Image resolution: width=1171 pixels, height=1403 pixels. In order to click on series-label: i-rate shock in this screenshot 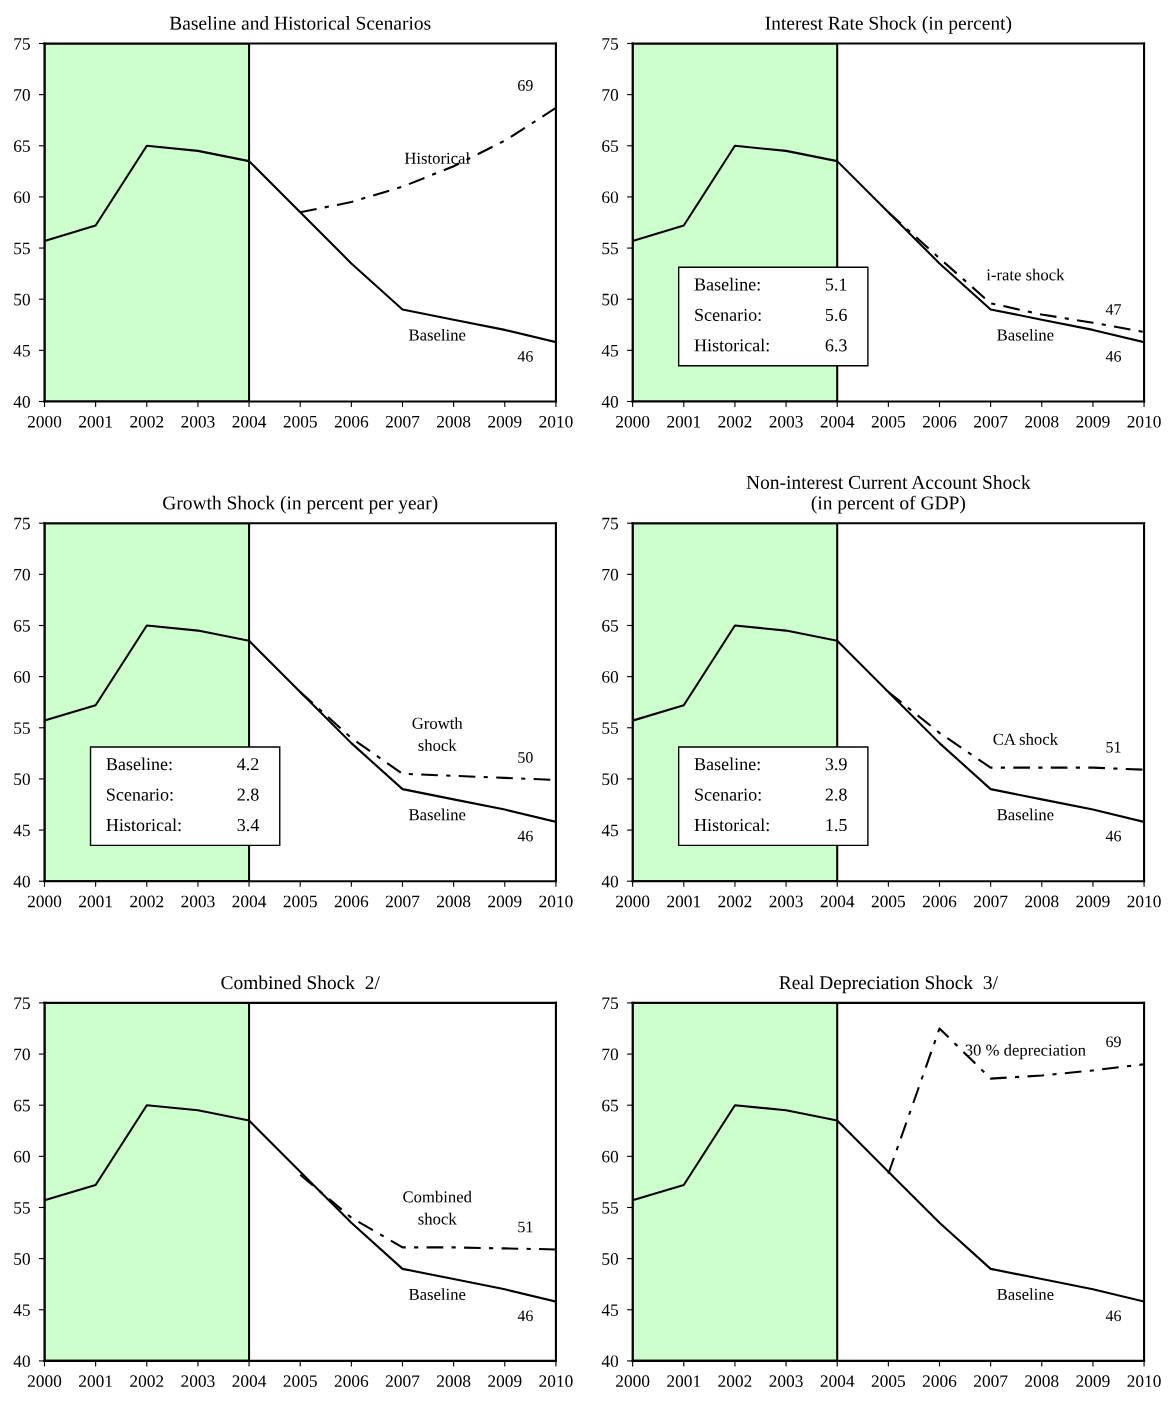, I will do `click(1025, 274)`.